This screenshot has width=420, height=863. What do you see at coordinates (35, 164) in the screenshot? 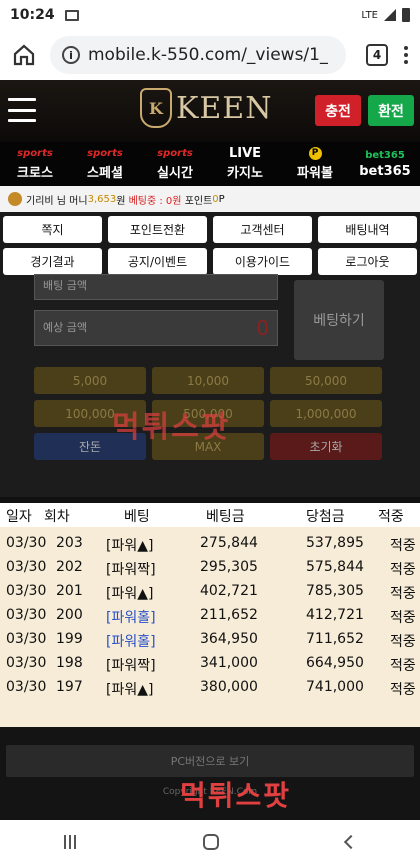
I see `nav-item-cross: sports 크로스` at bounding box center [35, 164].